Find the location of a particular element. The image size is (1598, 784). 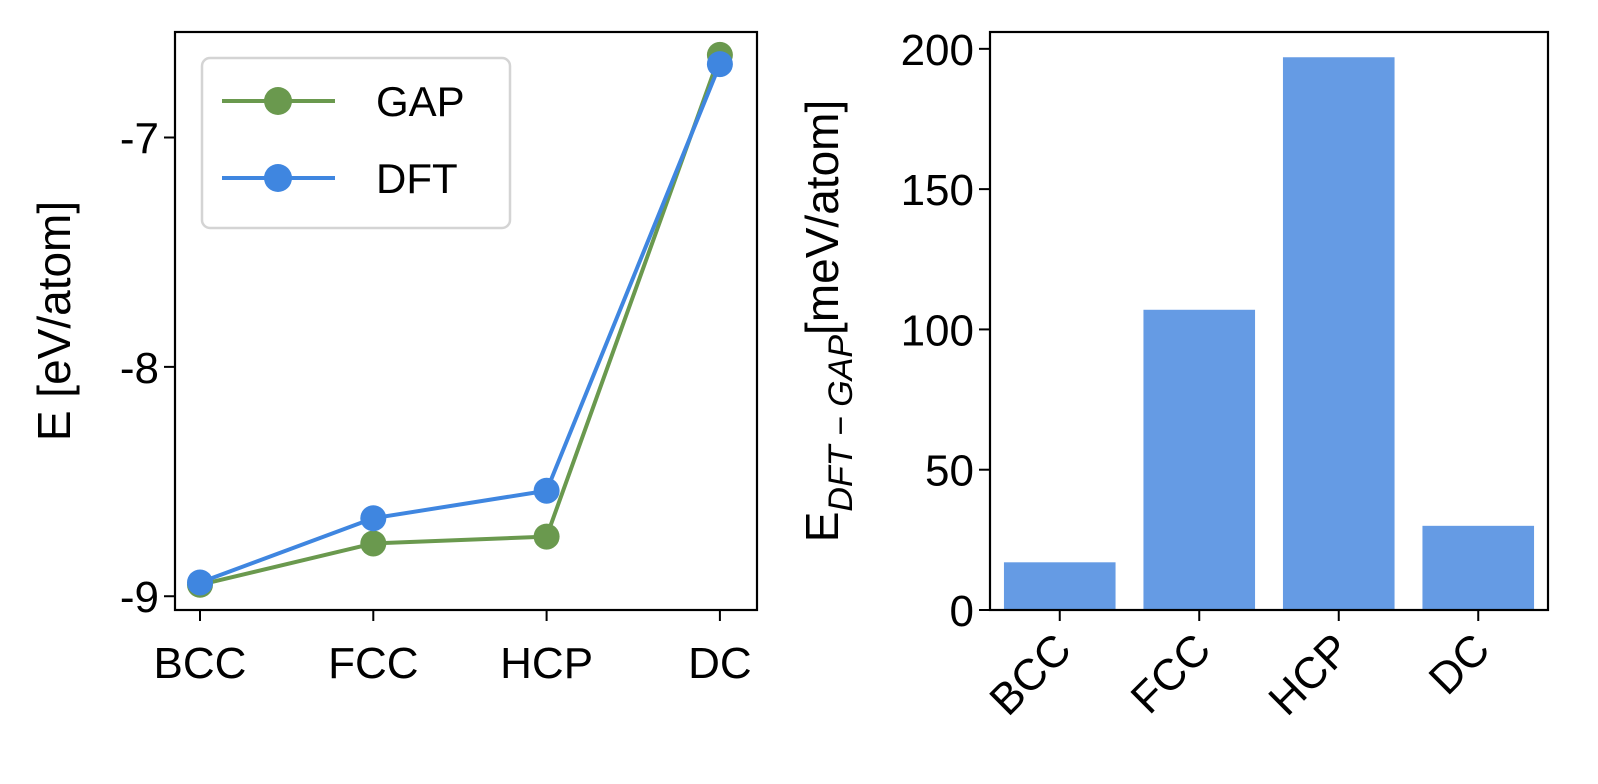

bar-chart-y-axis-label: EDFT − GAP[meV/atom] is located at coordinates (828, 321).